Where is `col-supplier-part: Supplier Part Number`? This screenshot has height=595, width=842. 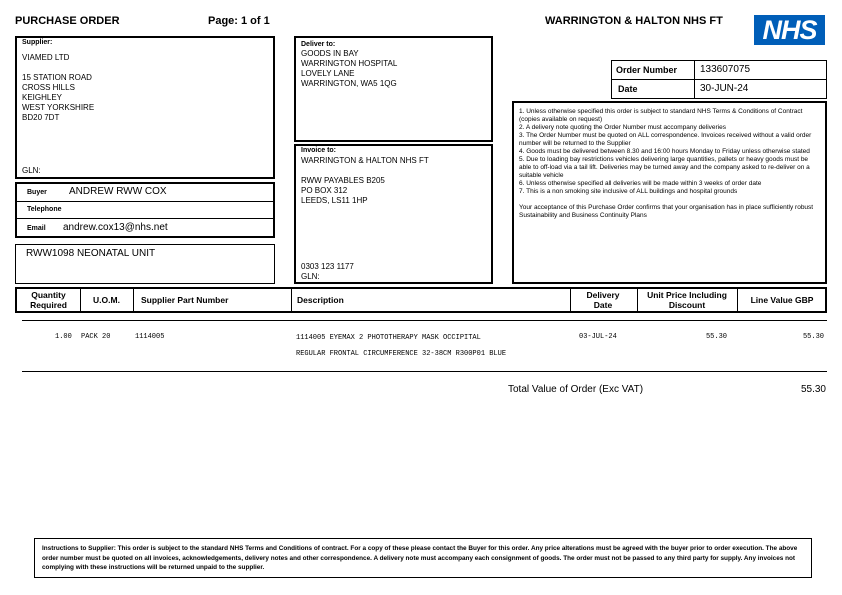 col-supplier-part: Supplier Part Number is located at coordinates (185, 300).